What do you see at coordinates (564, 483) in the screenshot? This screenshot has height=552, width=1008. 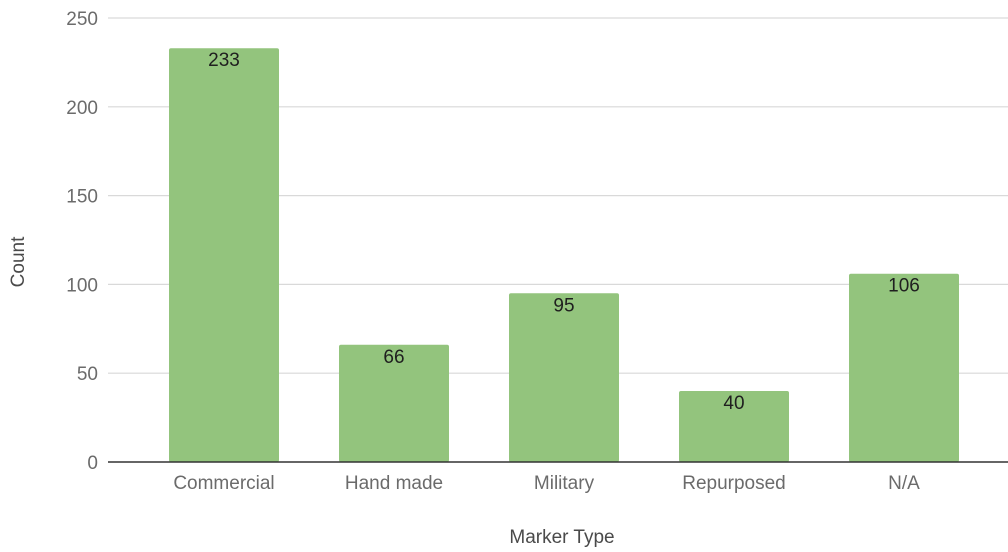 I see `x-tick-label-military: Military` at bounding box center [564, 483].